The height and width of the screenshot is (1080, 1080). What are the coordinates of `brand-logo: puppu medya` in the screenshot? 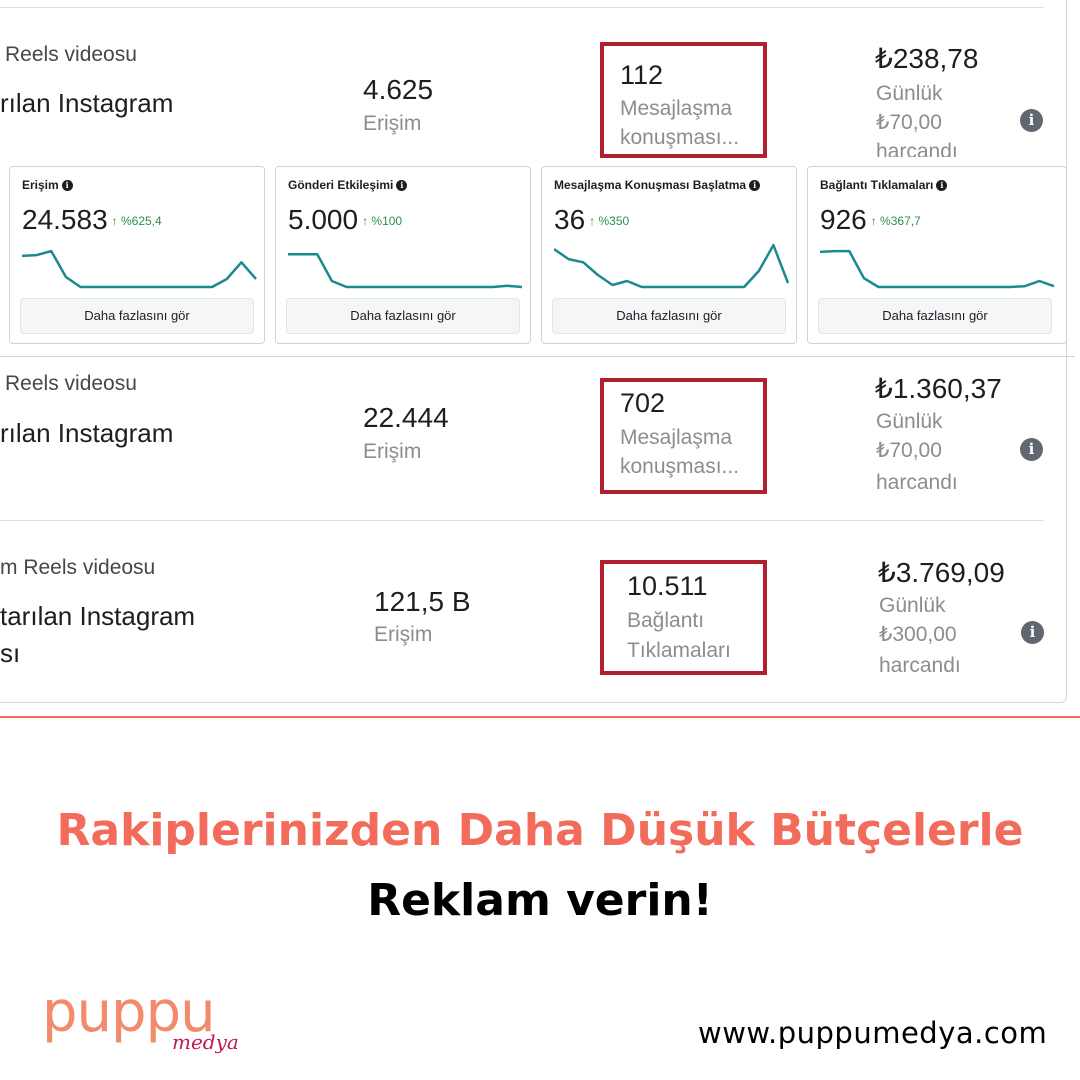 It's located at (152, 1023).